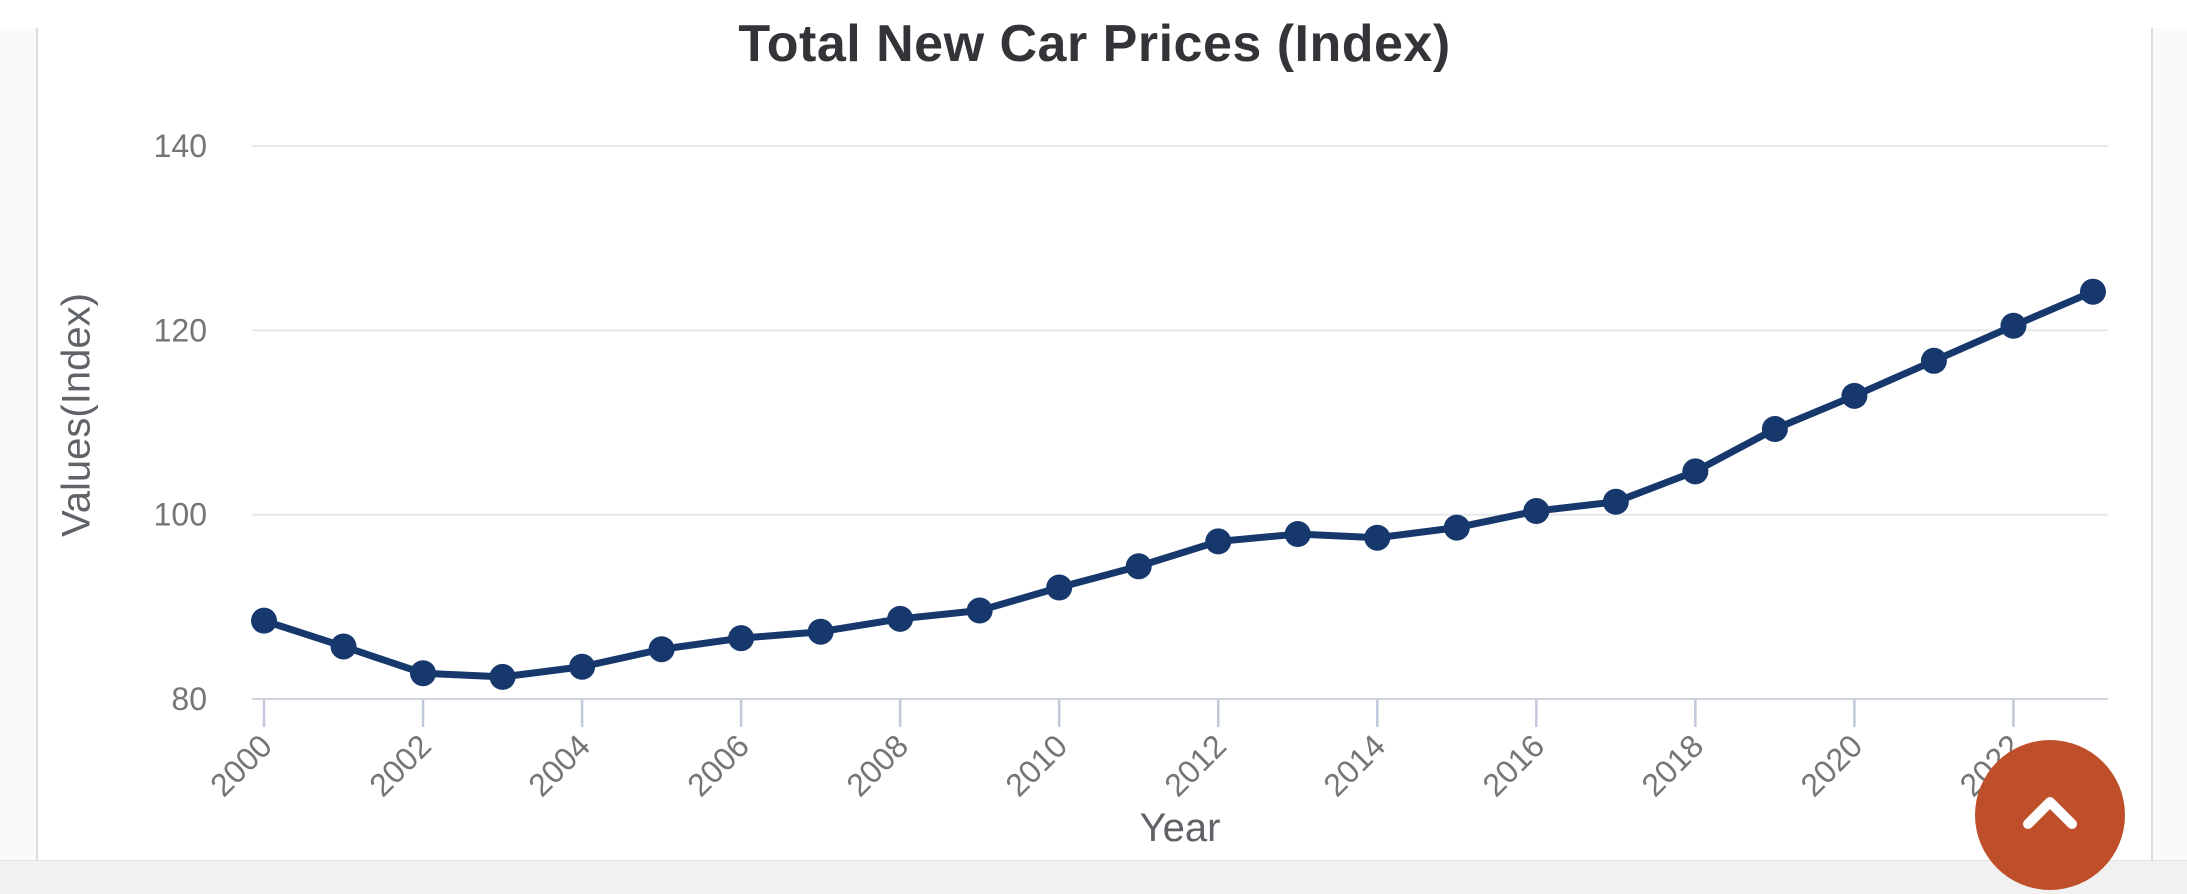  I want to click on chevron-up-icon, so click(2050, 813).